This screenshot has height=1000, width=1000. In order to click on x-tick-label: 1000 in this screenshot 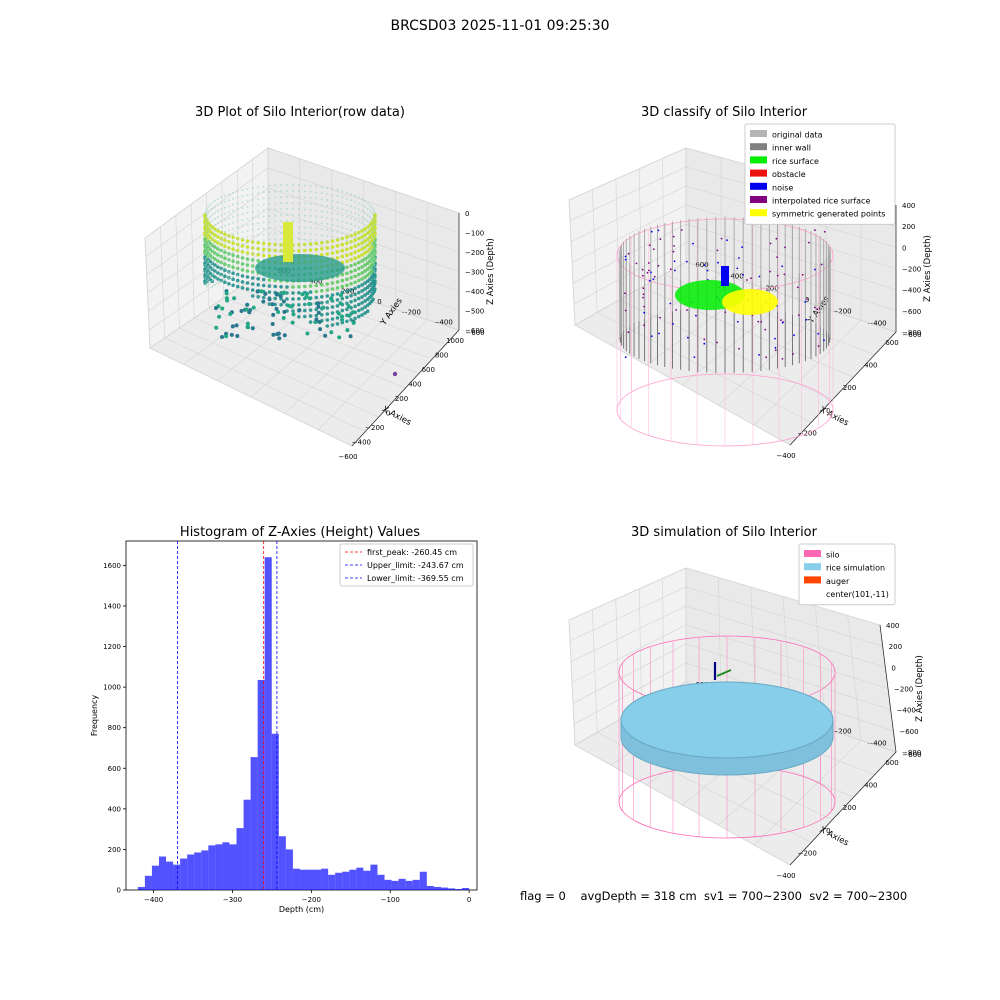, I will do `click(455, 341)`.